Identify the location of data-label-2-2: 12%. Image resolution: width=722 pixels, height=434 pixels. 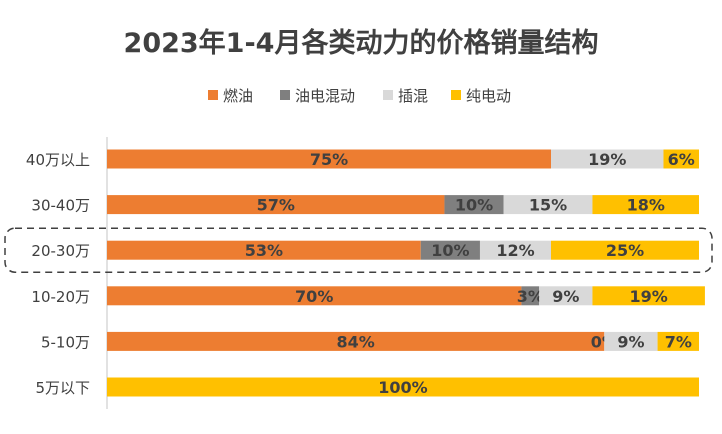
(515, 250).